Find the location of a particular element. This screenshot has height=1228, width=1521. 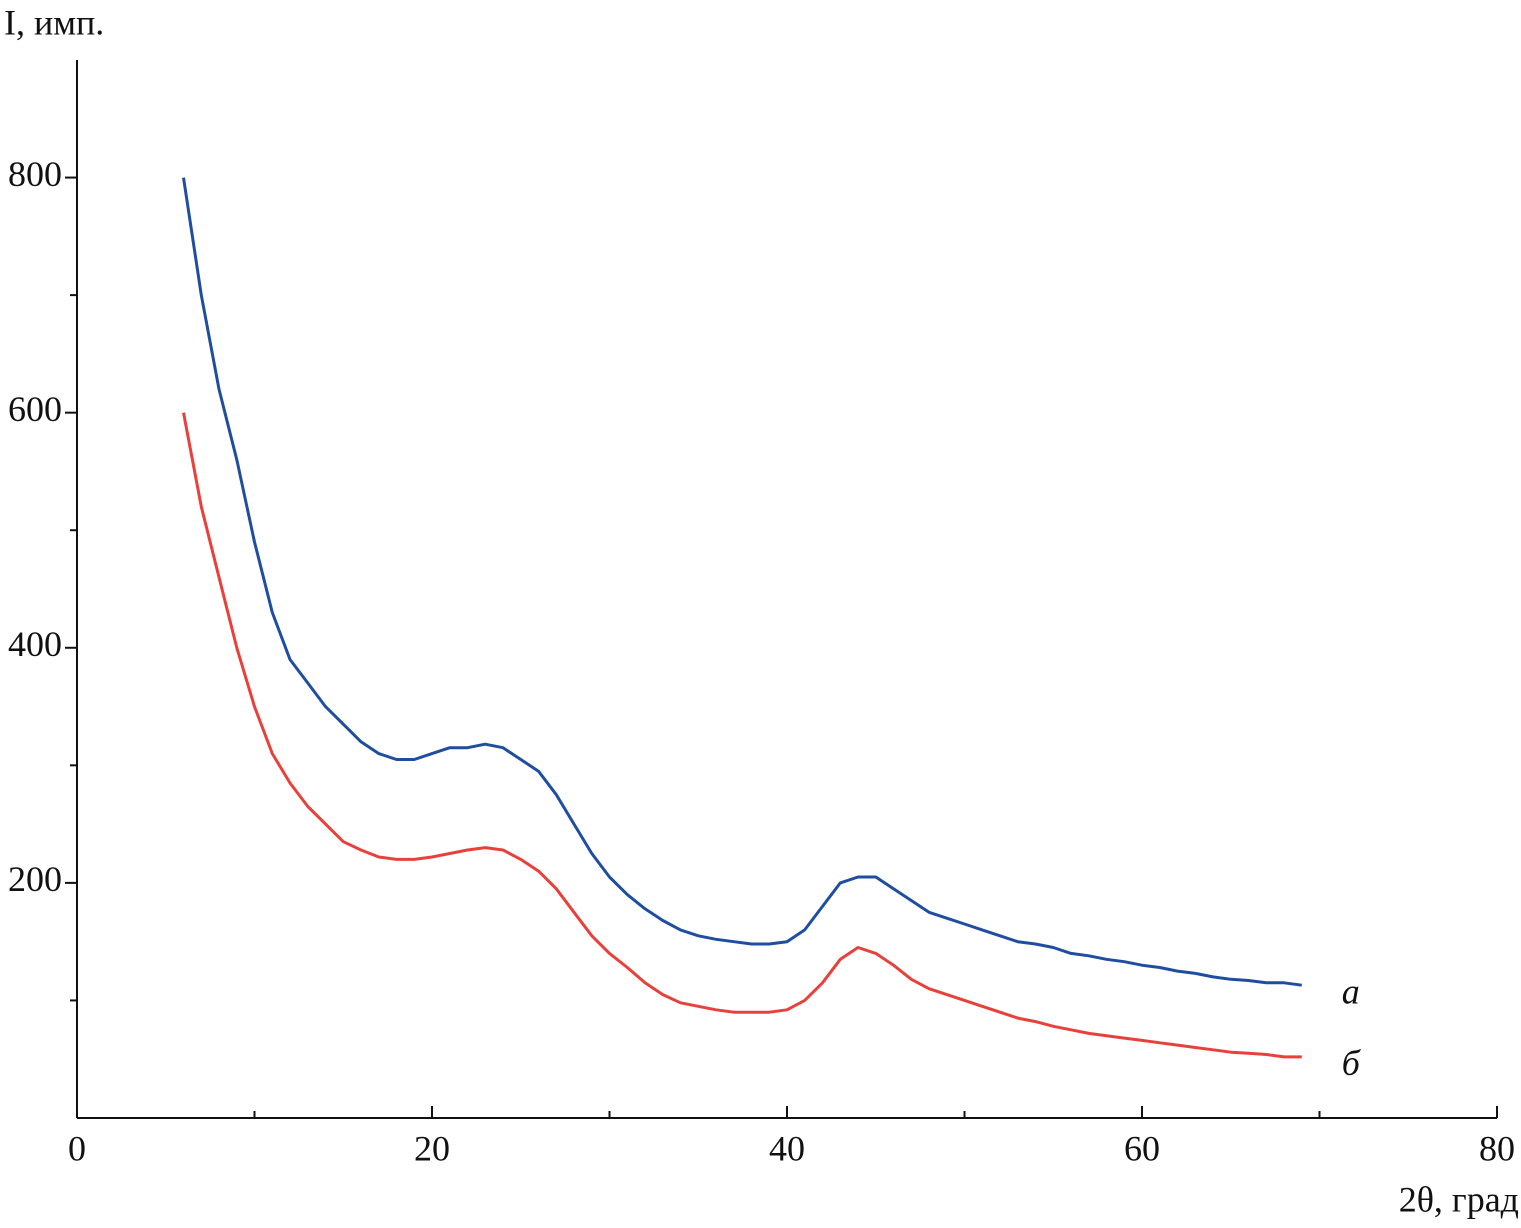

x-tick-label: 80 is located at coordinates (1497, 1148).